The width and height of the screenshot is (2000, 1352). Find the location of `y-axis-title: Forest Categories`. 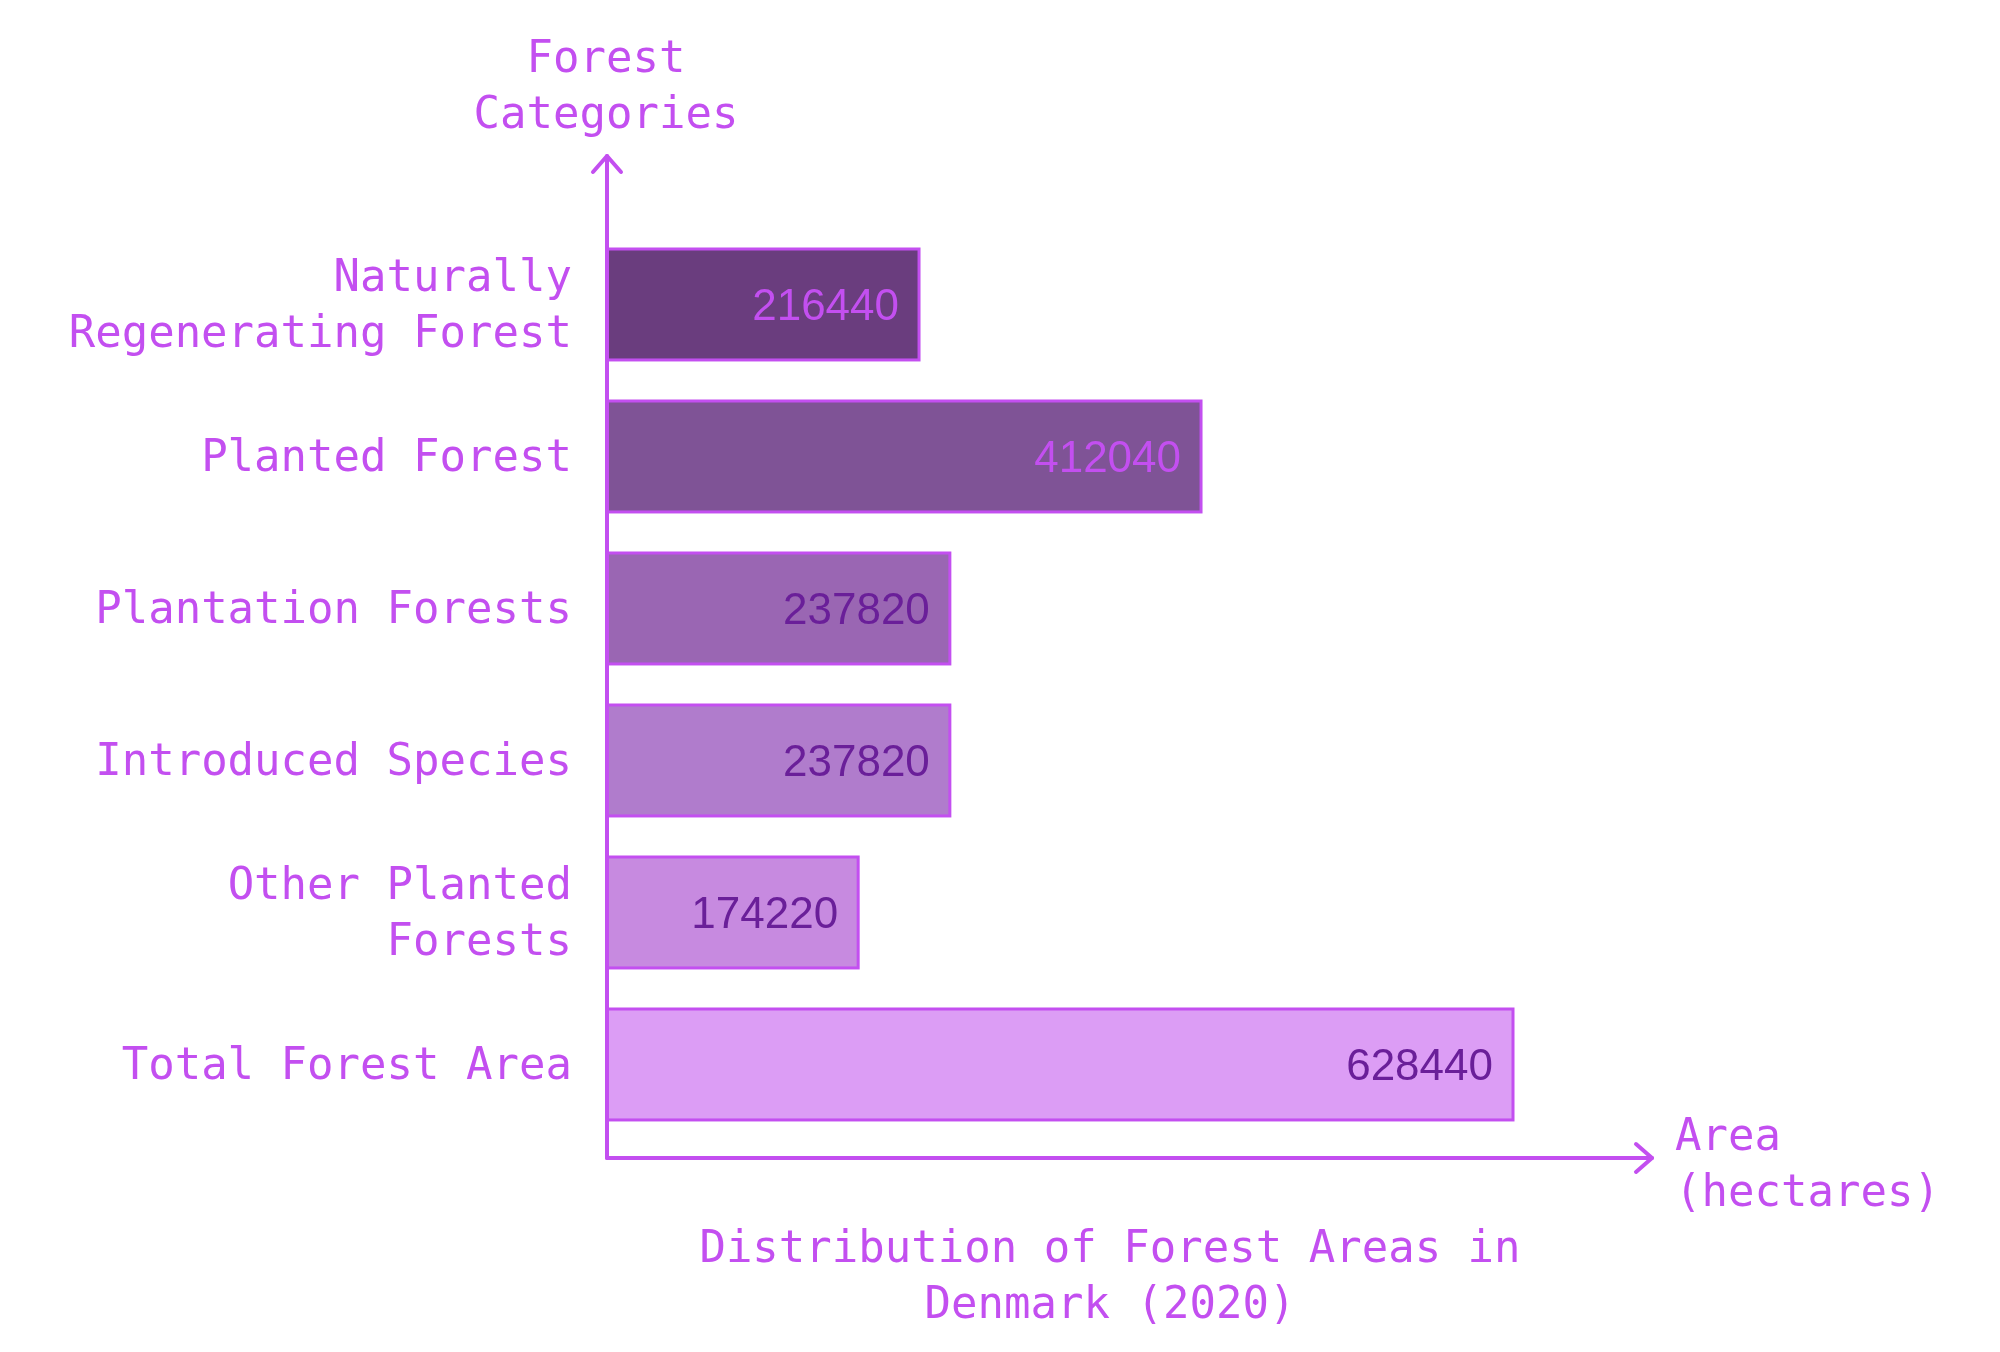

y-axis-title: Forest Categories is located at coordinates (606, 84).